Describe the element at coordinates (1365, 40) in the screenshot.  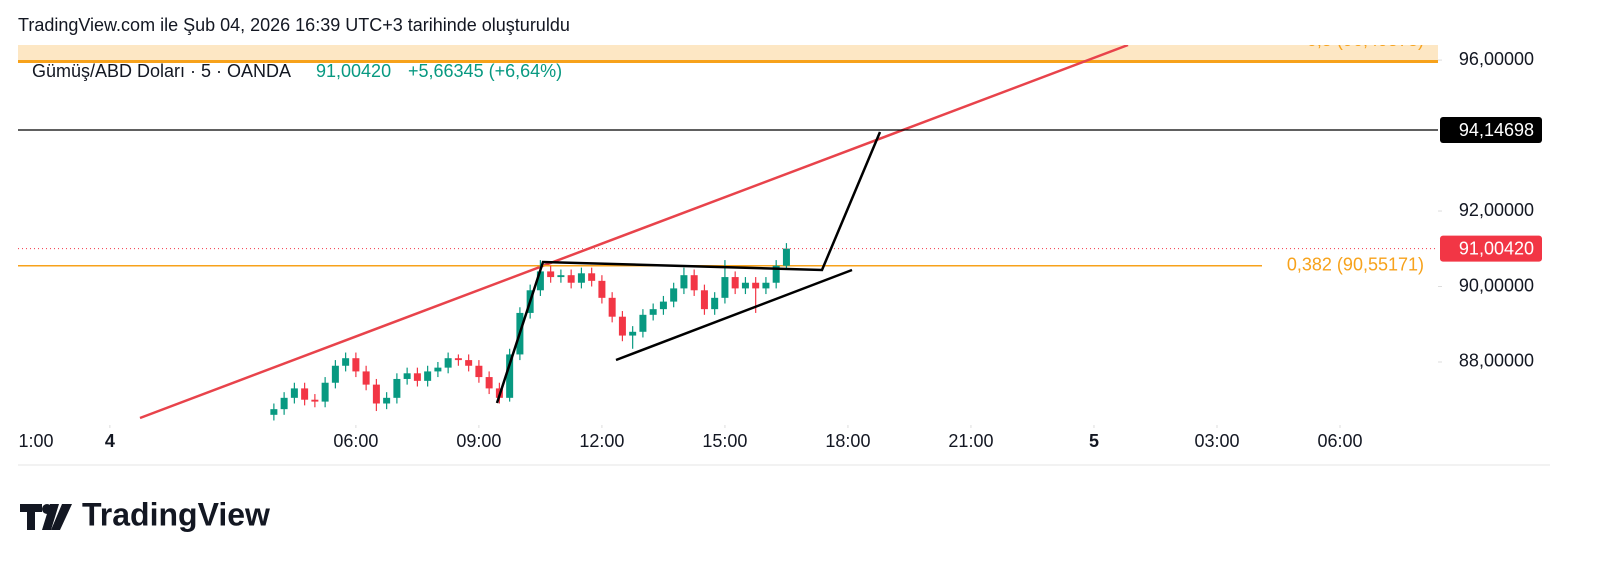
I see `fib-label: 0,5 (96,49573)` at that location.